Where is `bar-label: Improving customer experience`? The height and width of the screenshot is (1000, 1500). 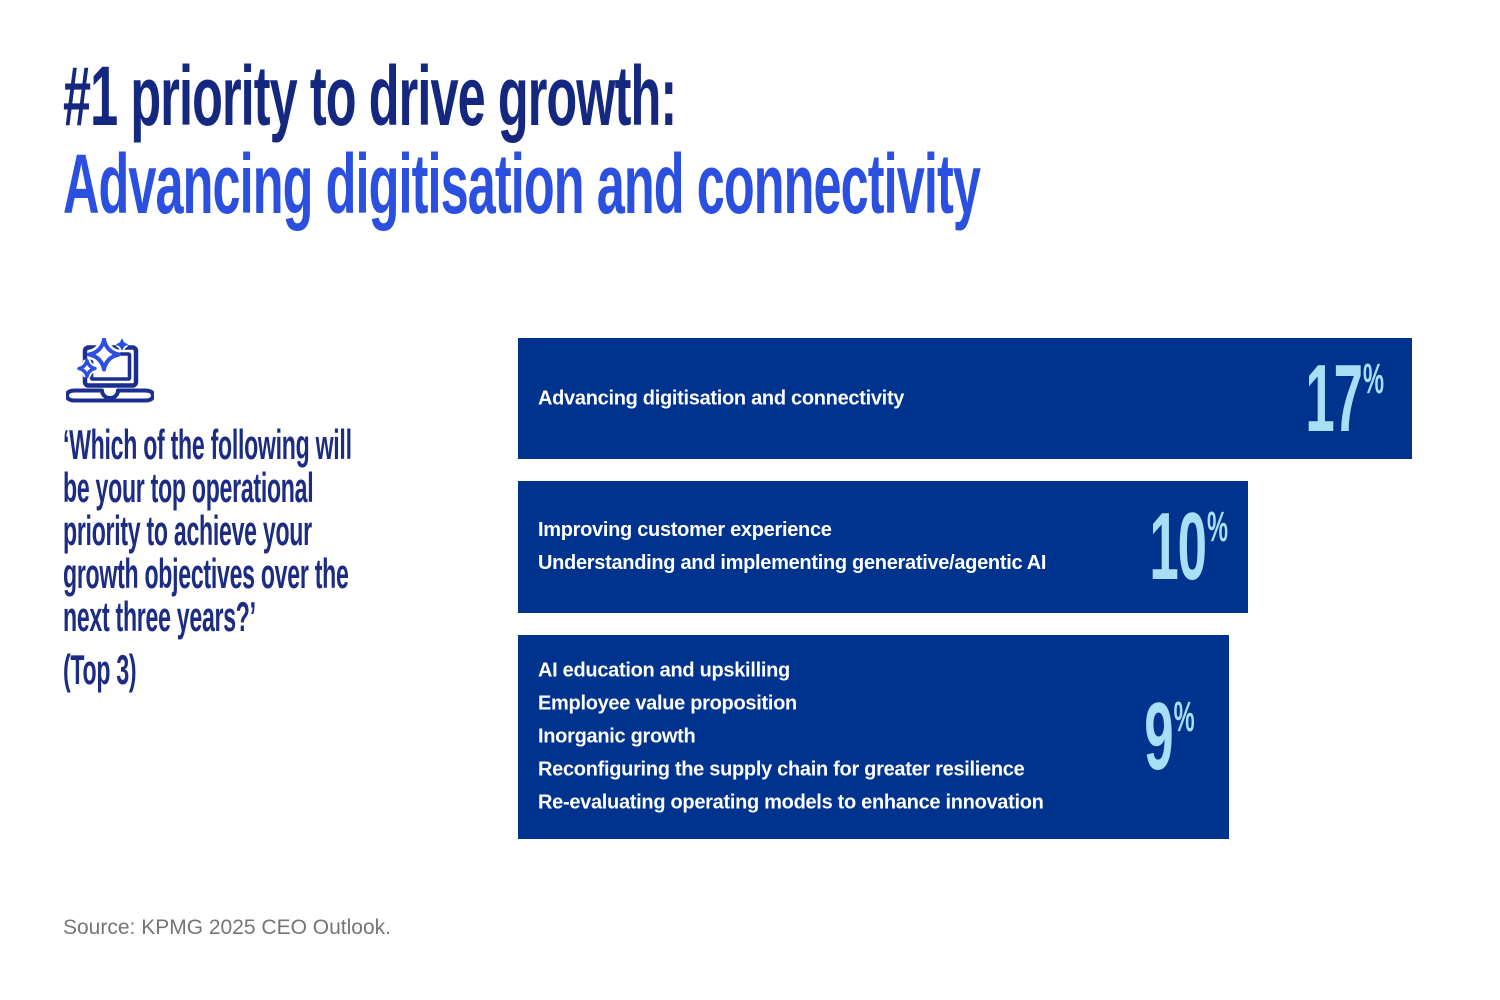
bar-label: Improving customer experience is located at coordinates (685, 530).